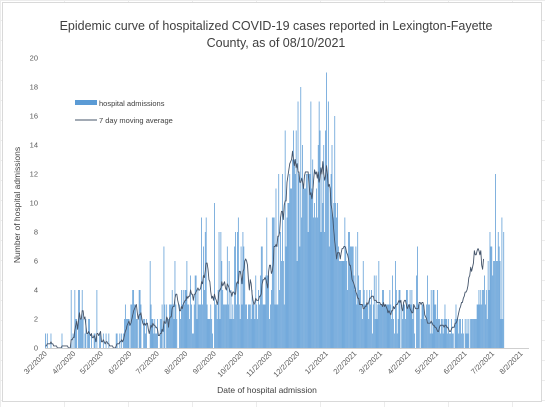 The image size is (545, 407). Describe the element at coordinates (91, 362) in the screenshot. I see `x-tick-label: 5/2/2020` at that location.